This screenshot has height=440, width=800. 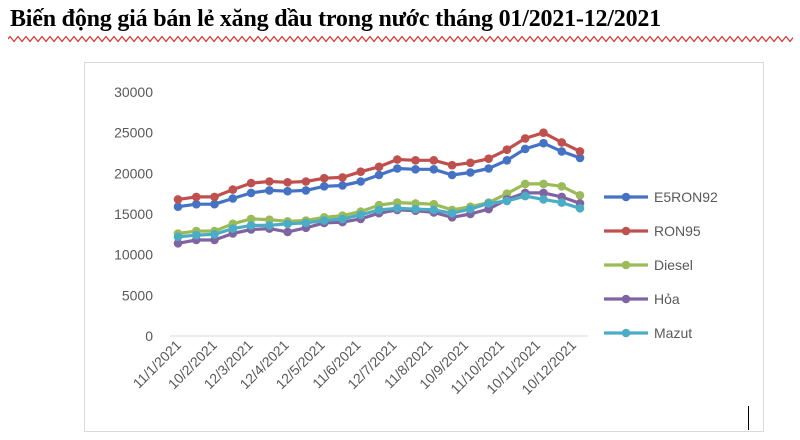 I want to click on legend-label: E5RON92, so click(x=686, y=197).